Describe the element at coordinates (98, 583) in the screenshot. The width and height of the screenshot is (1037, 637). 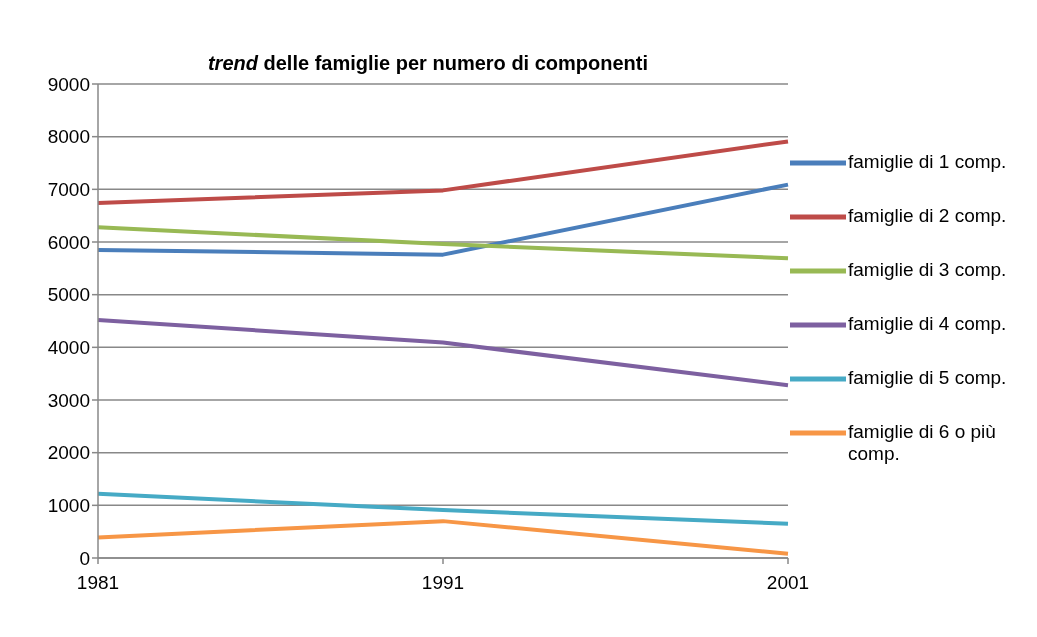
I see `x-tick-label: 1981` at that location.